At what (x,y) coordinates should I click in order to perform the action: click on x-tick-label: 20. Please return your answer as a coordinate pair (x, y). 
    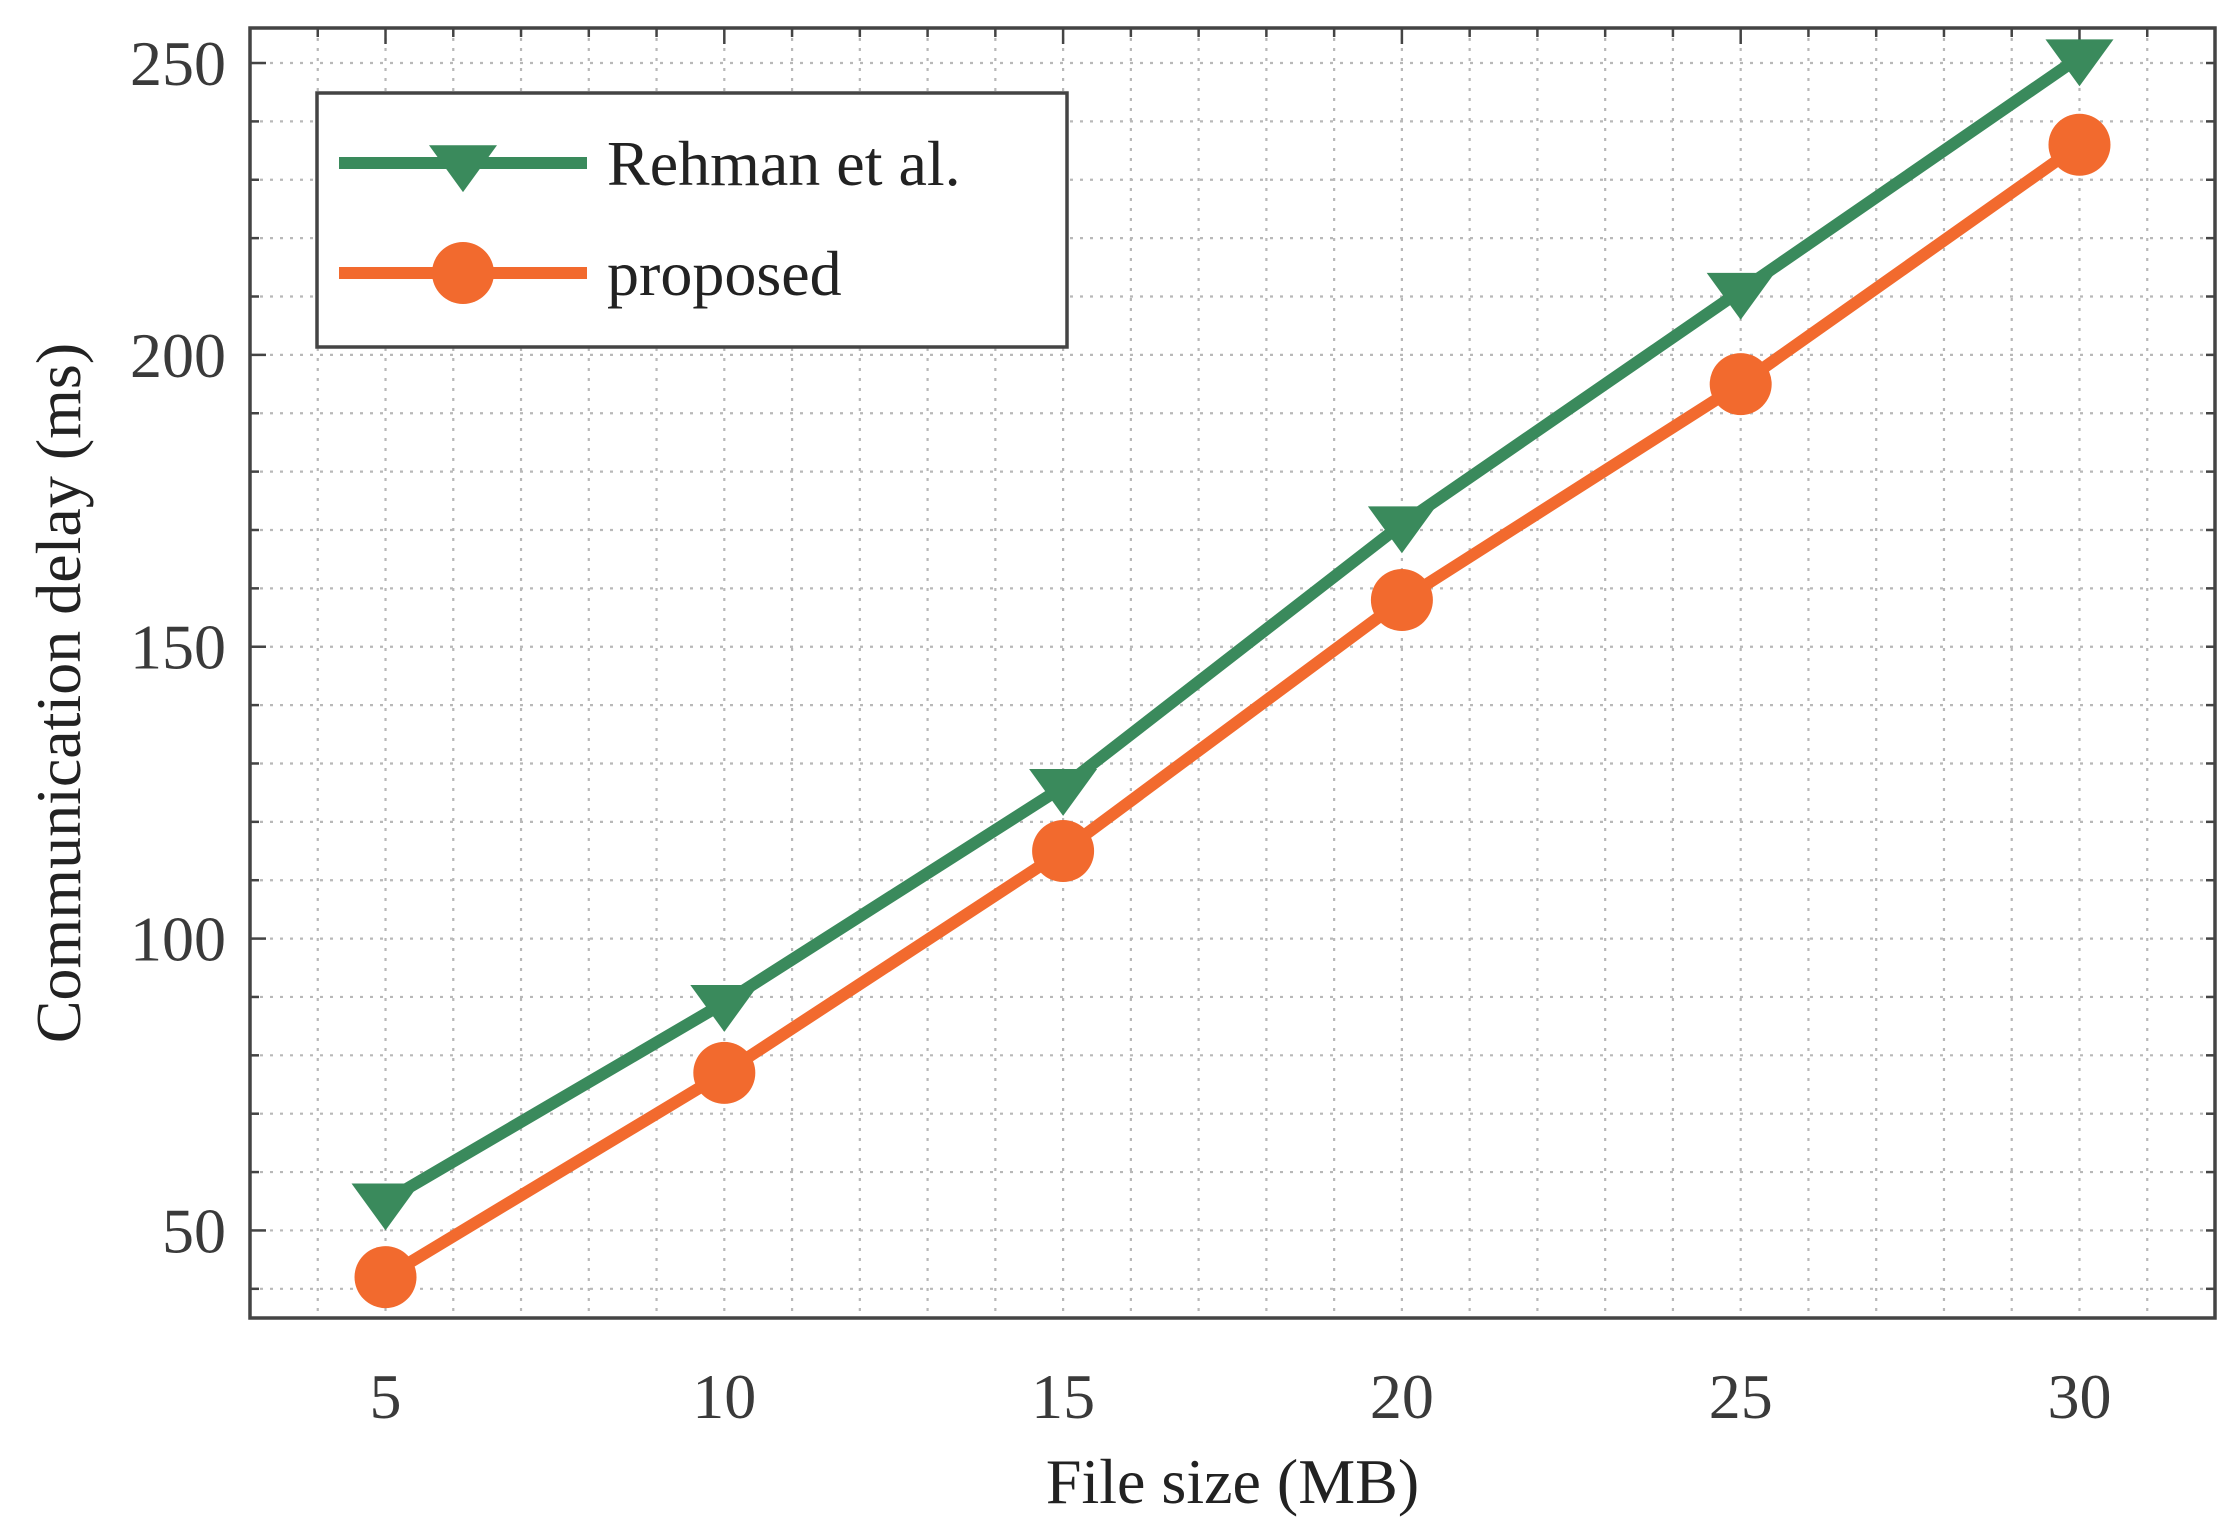
    Looking at the image, I should click on (1402, 1396).